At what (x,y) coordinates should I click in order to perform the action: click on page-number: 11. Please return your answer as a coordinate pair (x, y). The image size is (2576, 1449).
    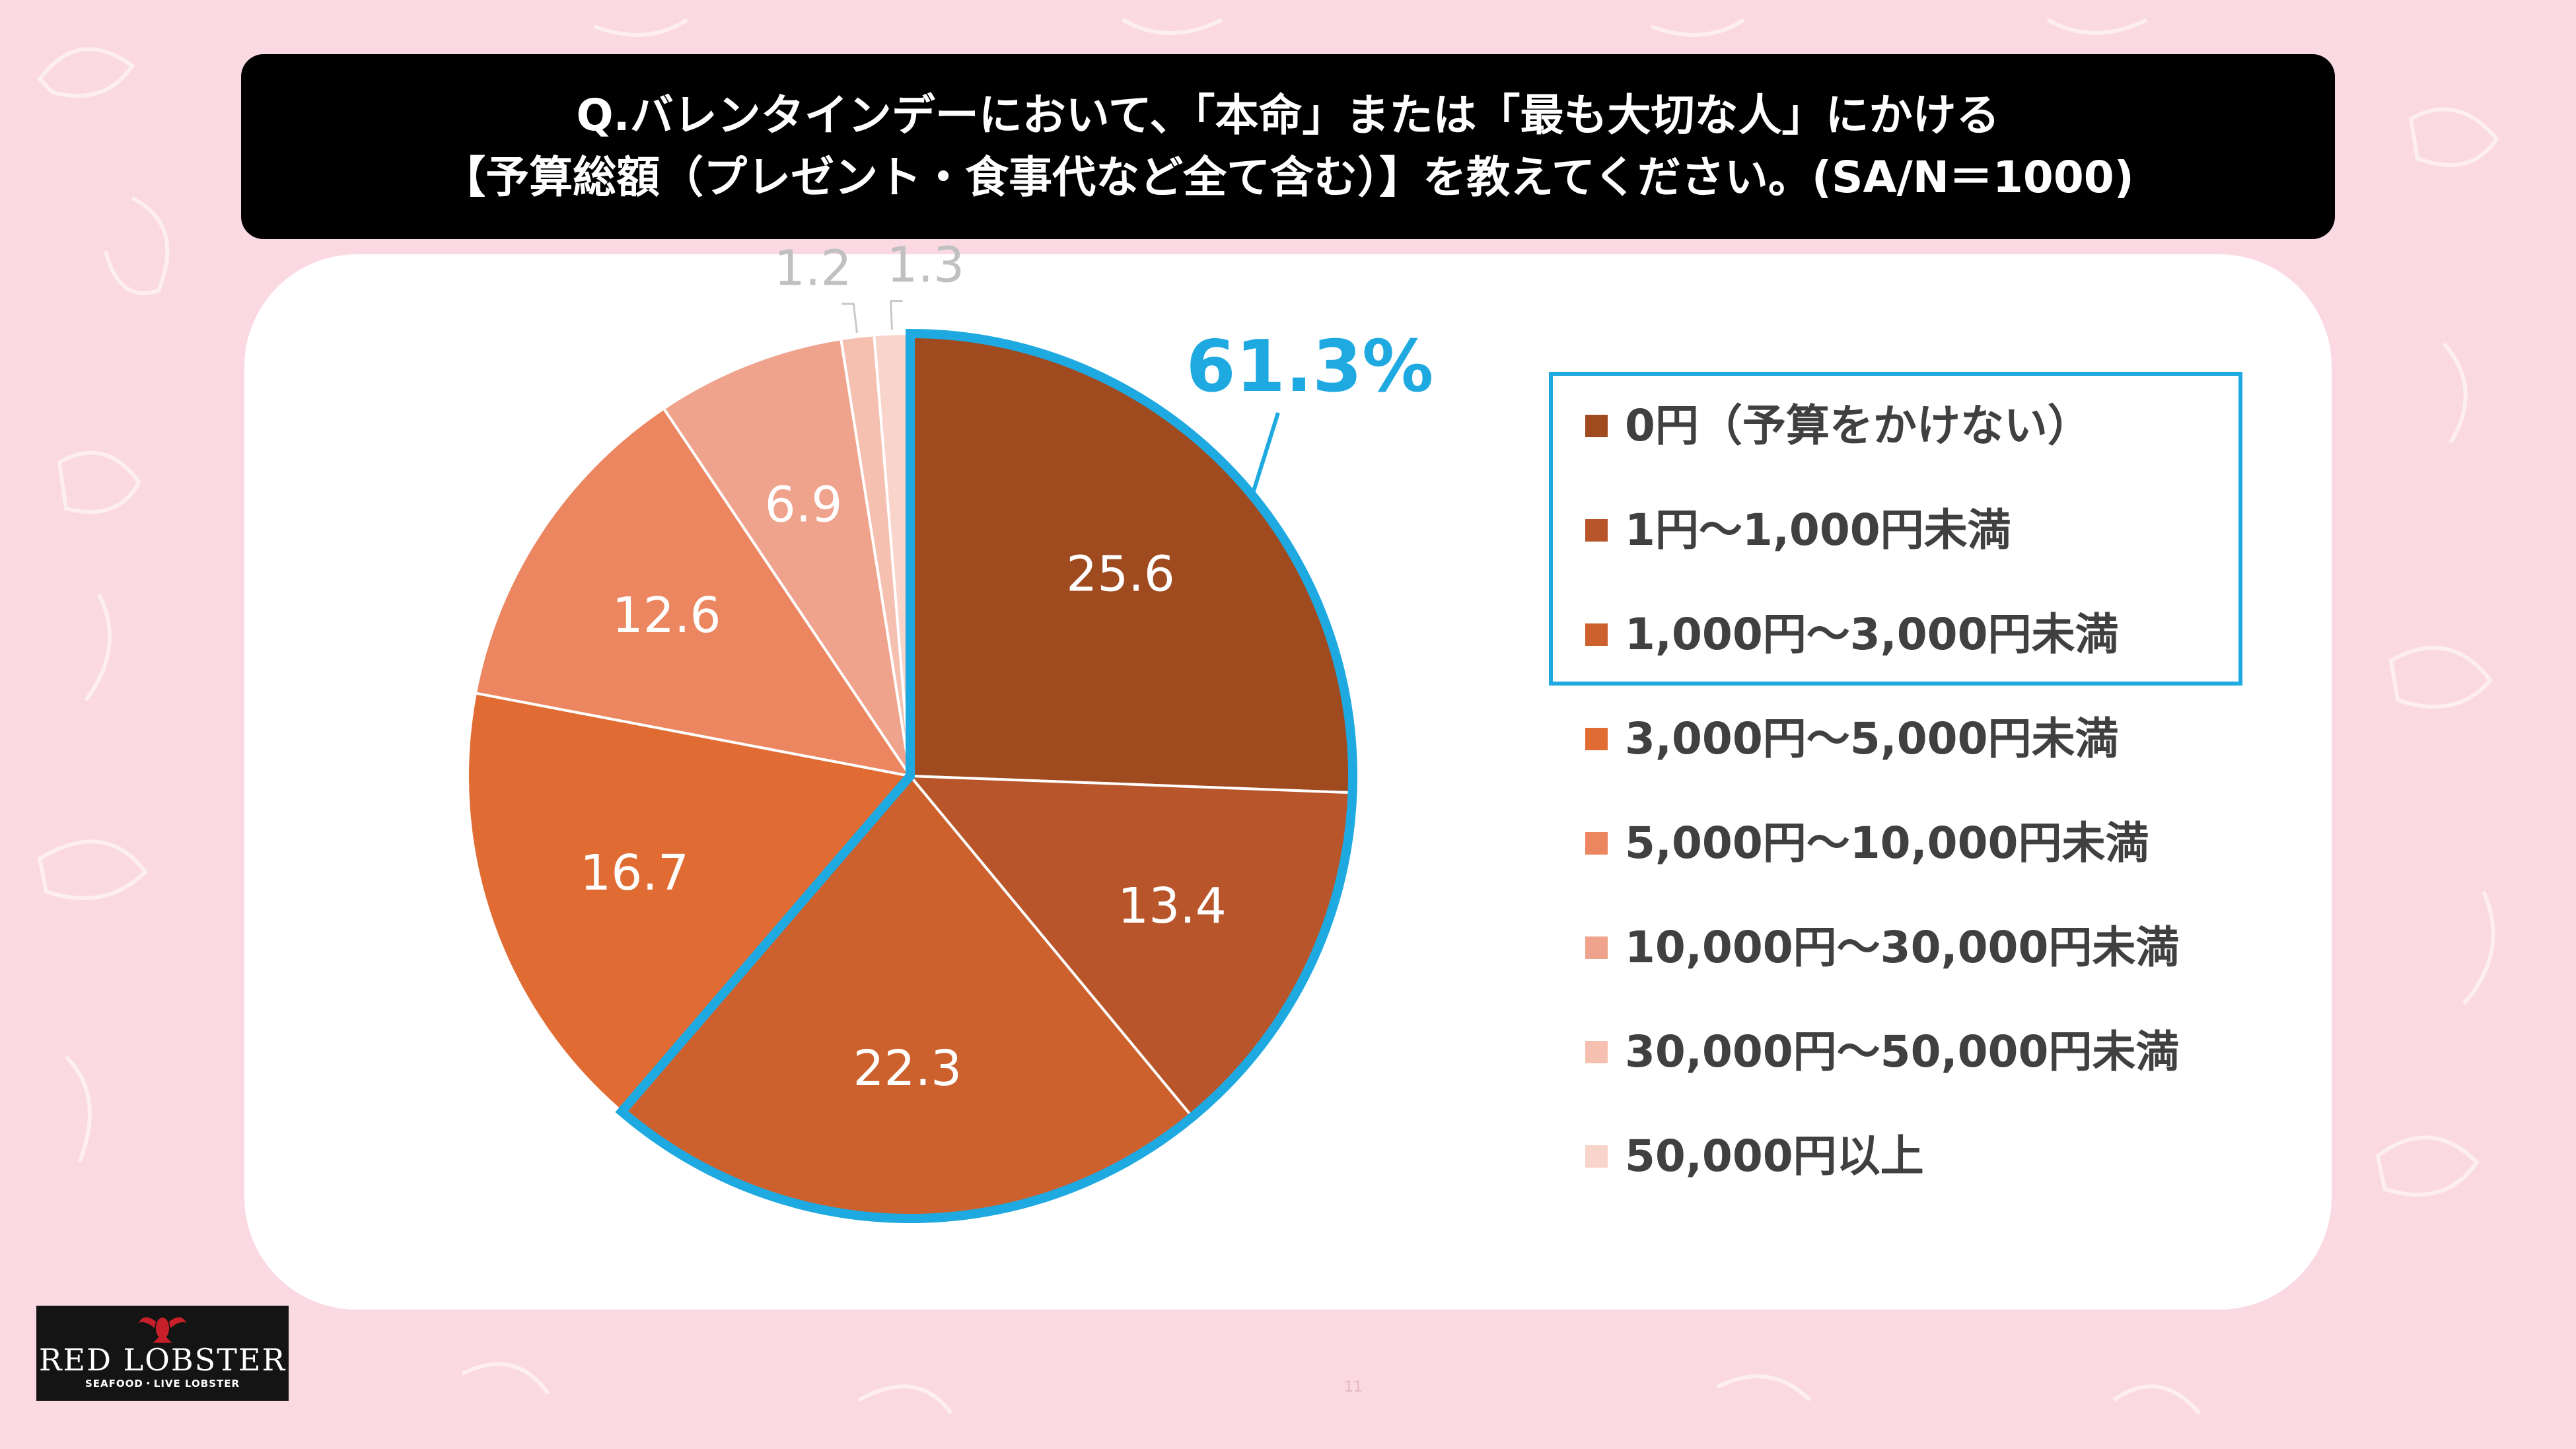
    Looking at the image, I should click on (1353, 1388).